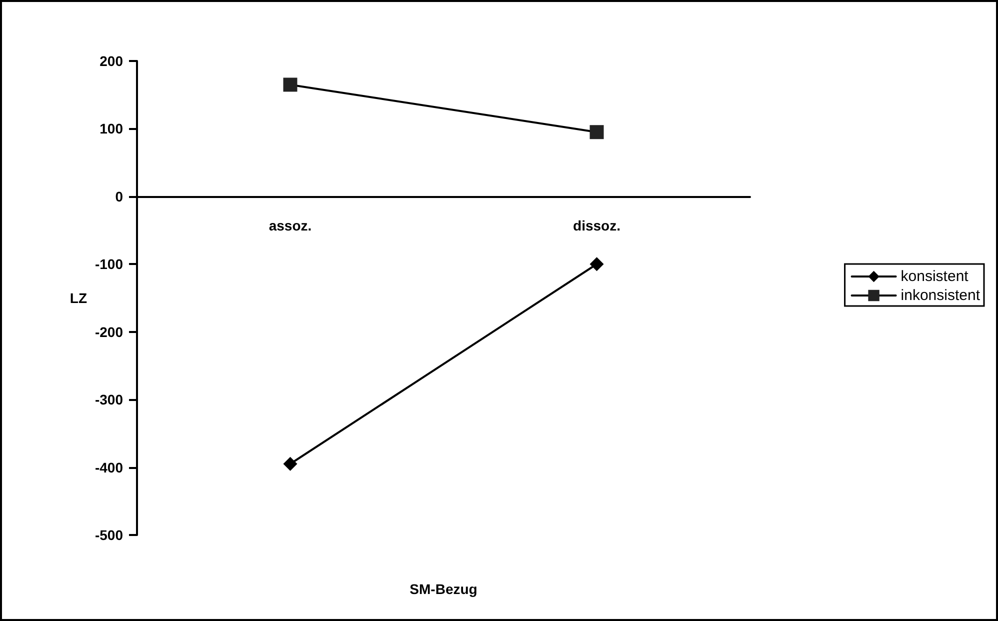  What do you see at coordinates (112, 128) in the screenshot?
I see `y-tick-label: 100` at bounding box center [112, 128].